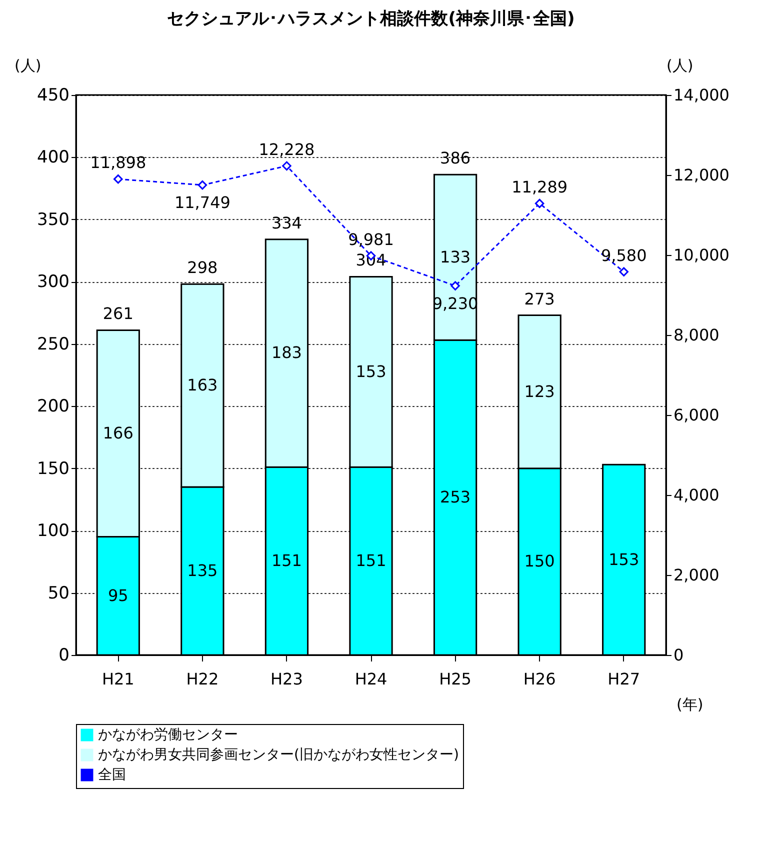 The height and width of the screenshot is (866, 763). What do you see at coordinates (118, 314) in the screenshot?
I see `total-label: 261` at bounding box center [118, 314].